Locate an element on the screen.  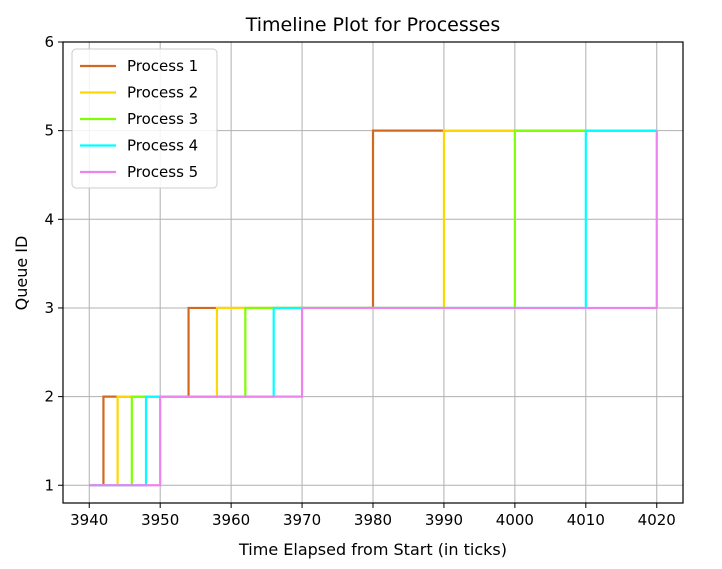
x-tick-label: 3960 is located at coordinates (231, 520).